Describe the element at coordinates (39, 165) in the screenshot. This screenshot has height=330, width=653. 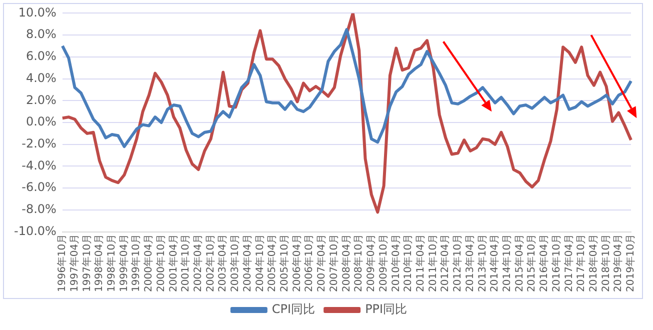
I see `y-tick-label: -4.0%` at that location.